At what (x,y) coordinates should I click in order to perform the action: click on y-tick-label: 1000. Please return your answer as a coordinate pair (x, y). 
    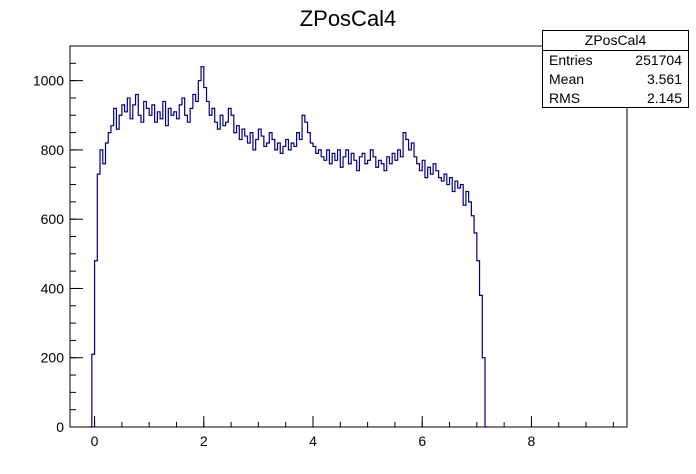
    Looking at the image, I should click on (48, 81).